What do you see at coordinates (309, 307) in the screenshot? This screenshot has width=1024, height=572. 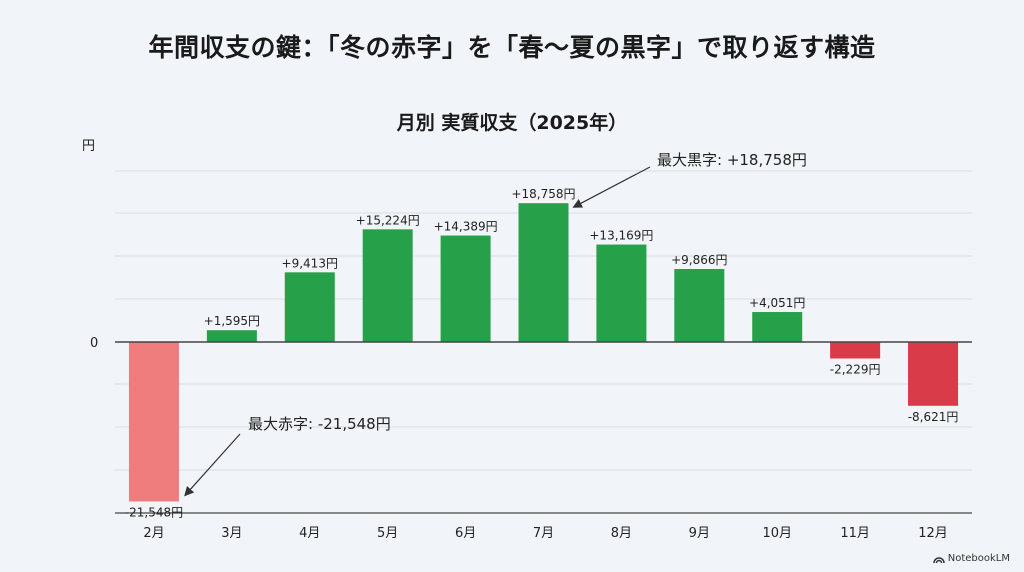 I see `bar-4月` at bounding box center [309, 307].